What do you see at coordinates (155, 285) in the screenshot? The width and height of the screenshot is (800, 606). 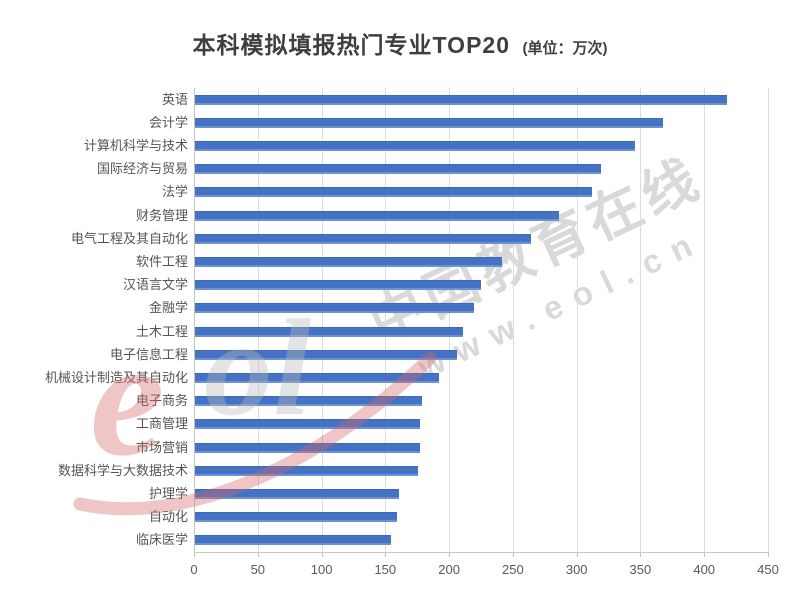 I see `category-label: 汉语言文学` at bounding box center [155, 285].